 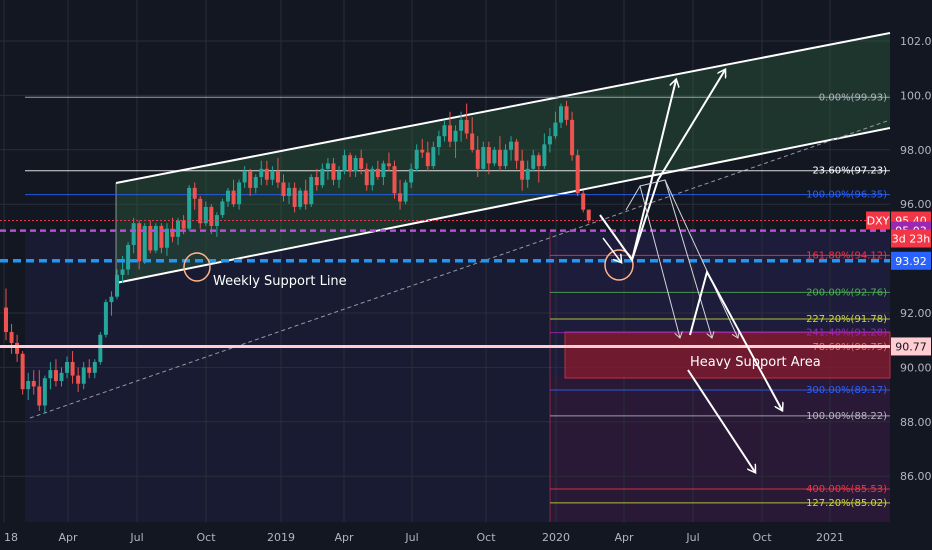 I want to click on projection-arrows, so click(x=690, y=271).